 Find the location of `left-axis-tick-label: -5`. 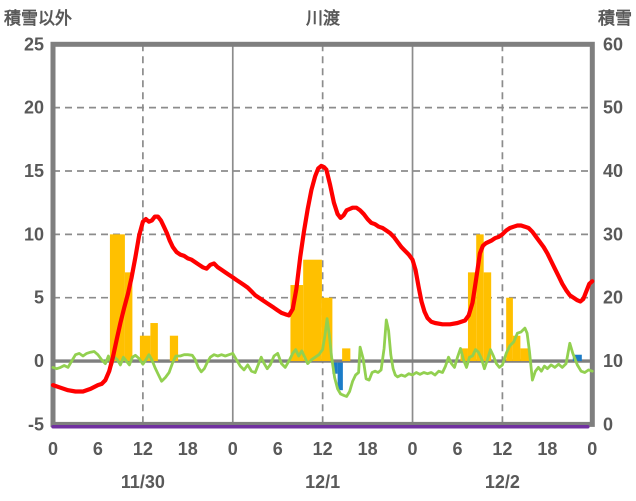

left-axis-tick-label: -5 is located at coordinates (36, 424).